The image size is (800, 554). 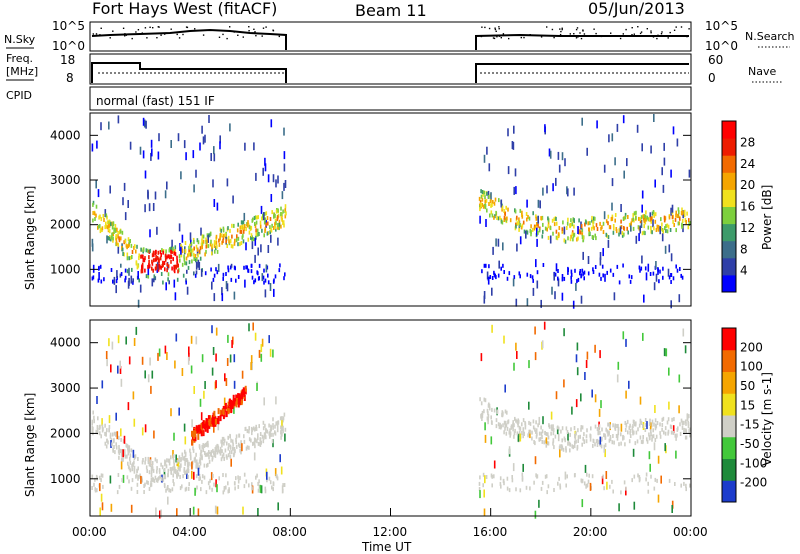 What do you see at coordinates (729, 130) in the screenshot?
I see `colorbar-swatch` at bounding box center [729, 130].